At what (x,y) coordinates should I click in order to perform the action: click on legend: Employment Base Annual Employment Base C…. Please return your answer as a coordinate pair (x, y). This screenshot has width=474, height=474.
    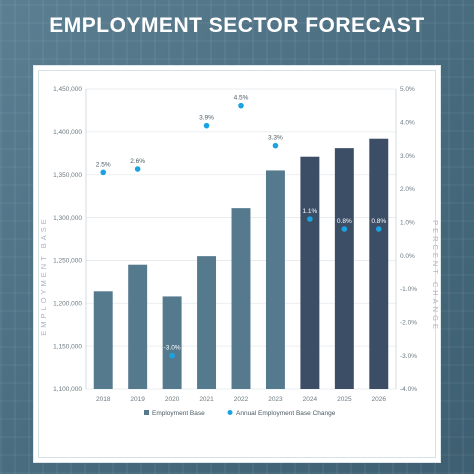
    Looking at the image, I should click on (240, 413).